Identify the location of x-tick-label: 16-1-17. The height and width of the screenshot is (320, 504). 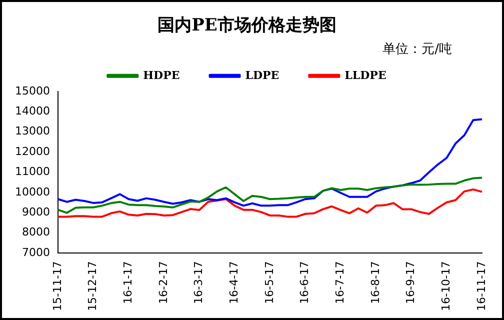
(128, 282).